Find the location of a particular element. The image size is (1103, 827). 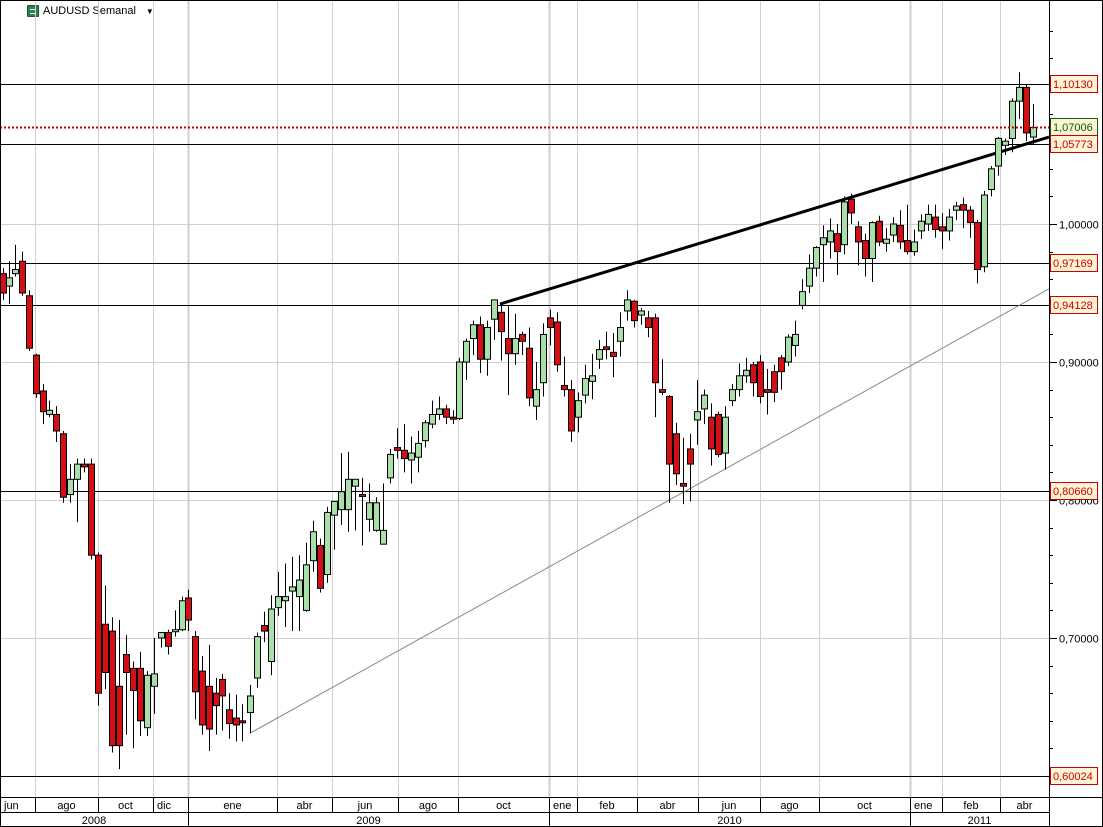

price-level-label: 0,97169 is located at coordinates (1073, 264).